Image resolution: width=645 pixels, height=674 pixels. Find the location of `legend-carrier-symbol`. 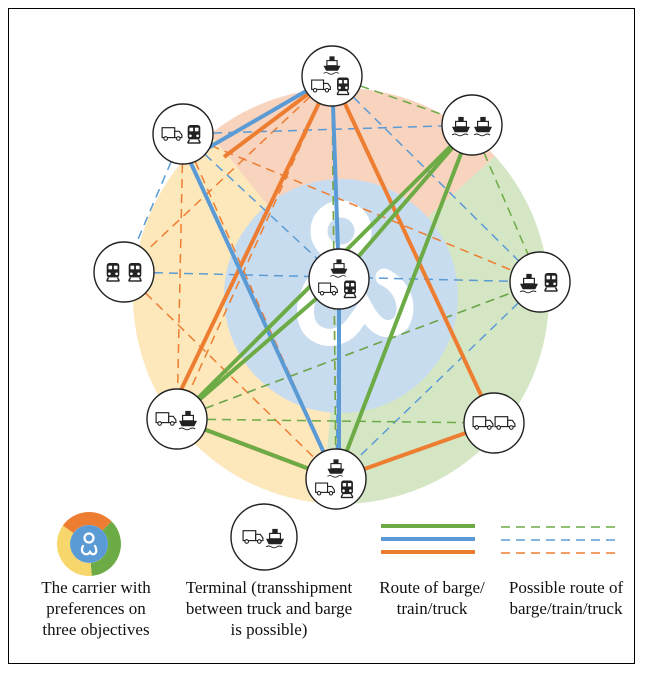

legend-carrier-symbol is located at coordinates (89, 543).